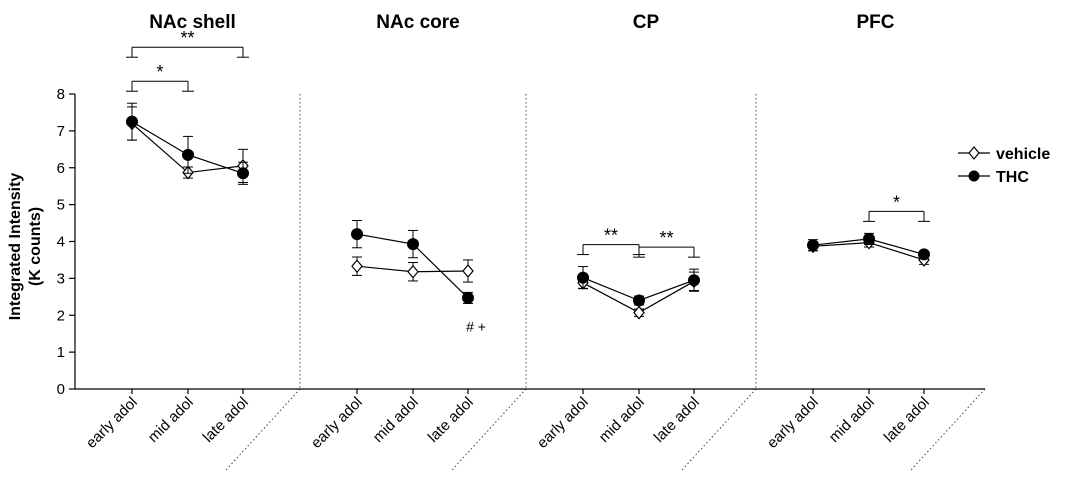 The height and width of the screenshot is (479, 1068). I want to click on y-tick-label: 3, so click(61, 278).